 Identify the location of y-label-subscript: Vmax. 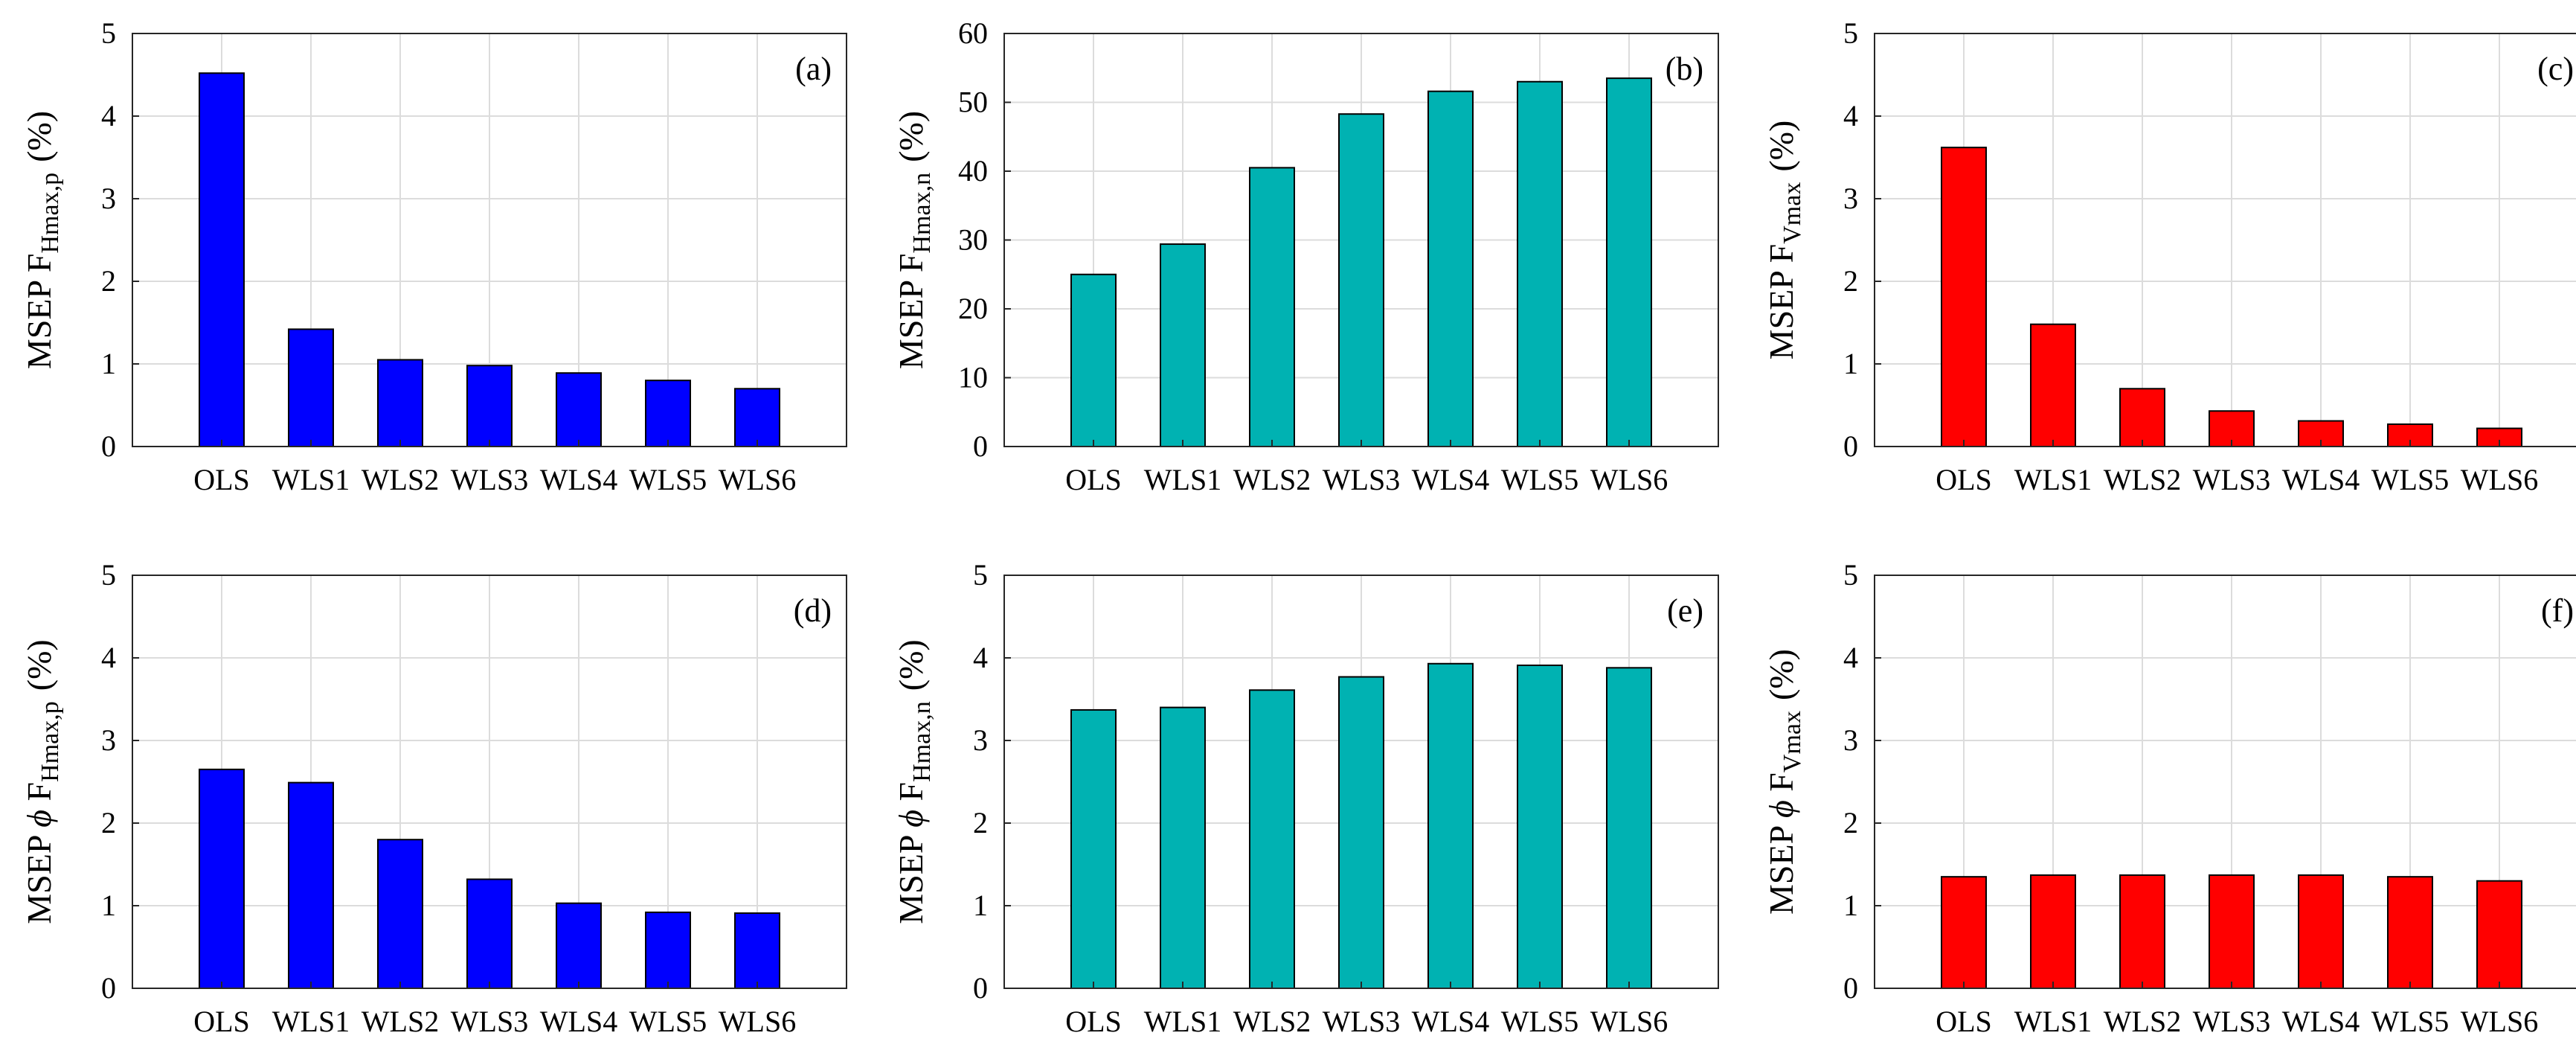
(1792, 213).